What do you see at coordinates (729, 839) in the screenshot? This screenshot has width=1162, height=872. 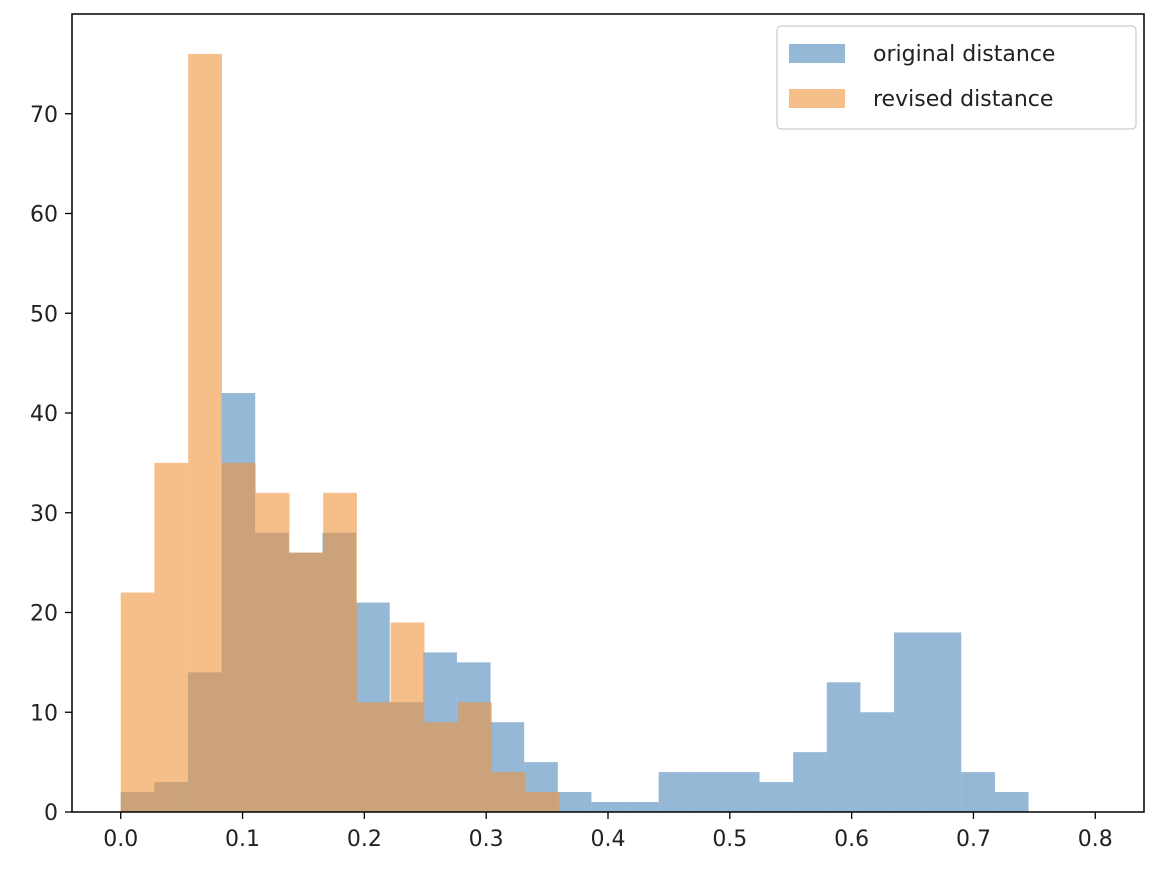 I see `x-tick-label: 0.5` at bounding box center [729, 839].